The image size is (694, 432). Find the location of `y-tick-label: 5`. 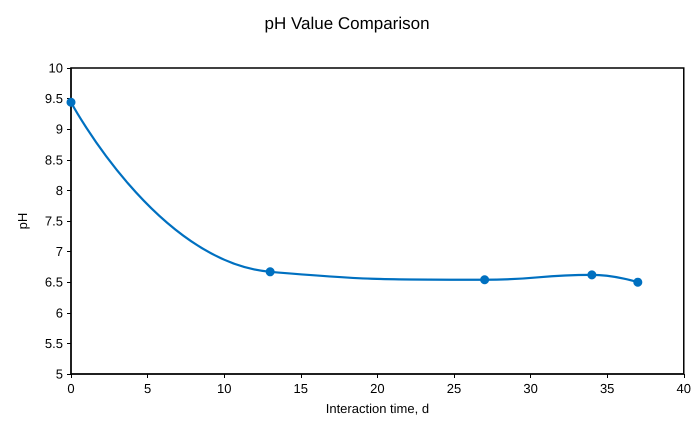

y-tick-label: 5 is located at coordinates (59, 374).